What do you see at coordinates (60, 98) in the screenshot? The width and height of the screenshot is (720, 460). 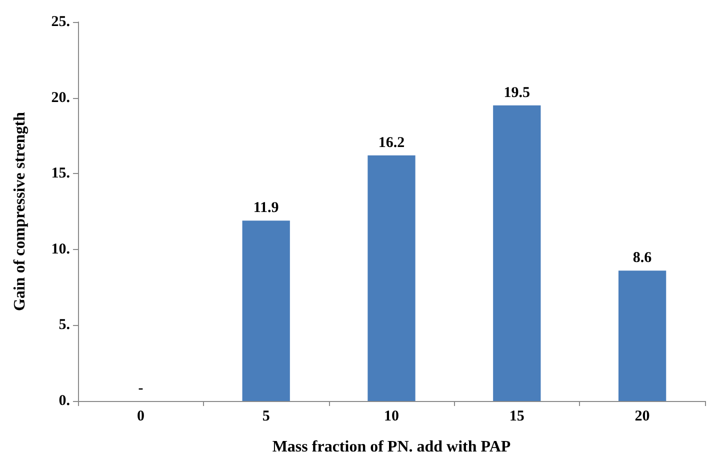 I see `y-tick-label: 20.` at bounding box center [60, 98].